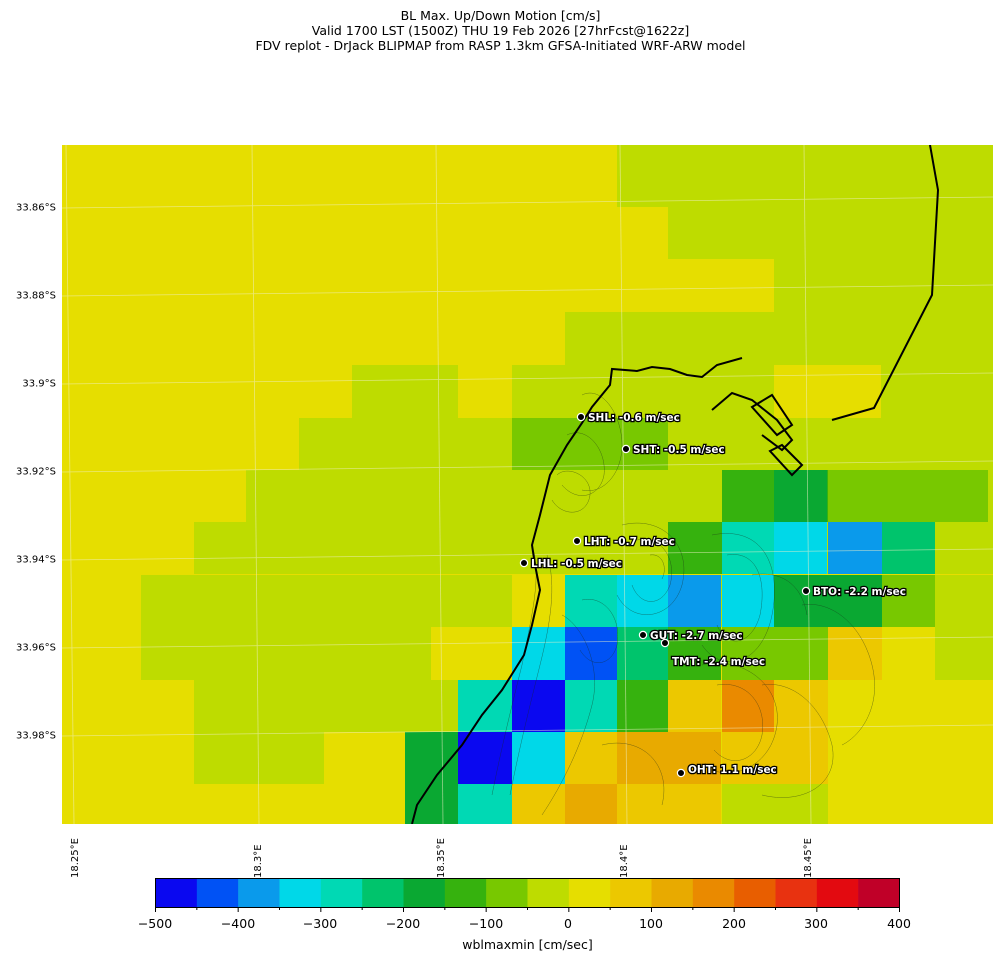 The image size is (1001, 962). I want to click on colorbar-swatches, so click(527, 893).